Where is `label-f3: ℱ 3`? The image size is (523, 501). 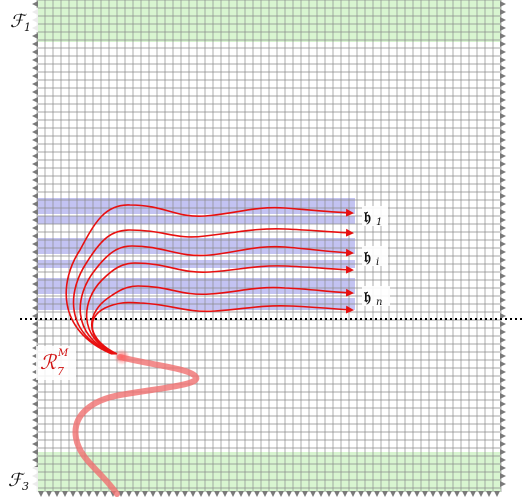 label-f3: ℱ 3 is located at coordinates (22, 480).